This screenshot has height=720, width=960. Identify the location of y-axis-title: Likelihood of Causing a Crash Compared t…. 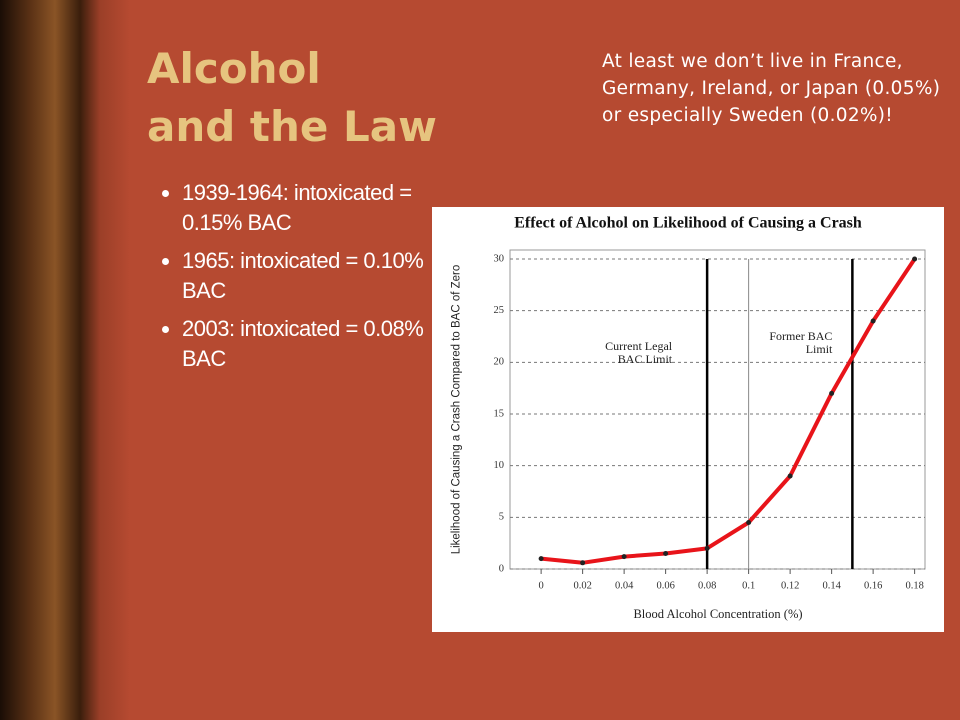
(456, 409).